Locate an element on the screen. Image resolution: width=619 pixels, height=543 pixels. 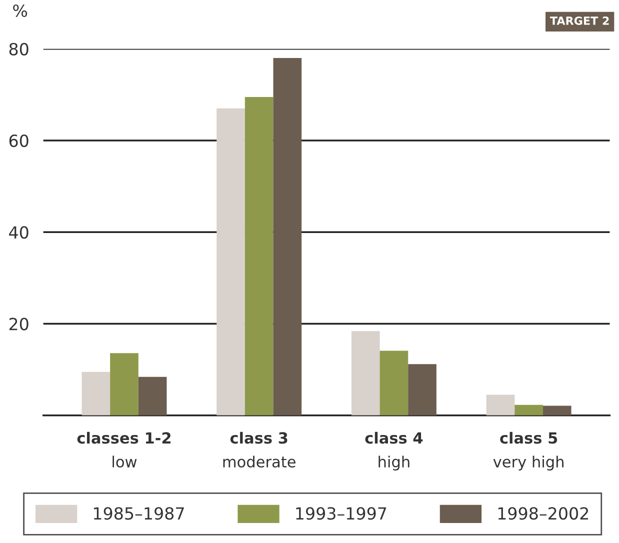
x-tick-label: class 5 very high is located at coordinates (528, 451).